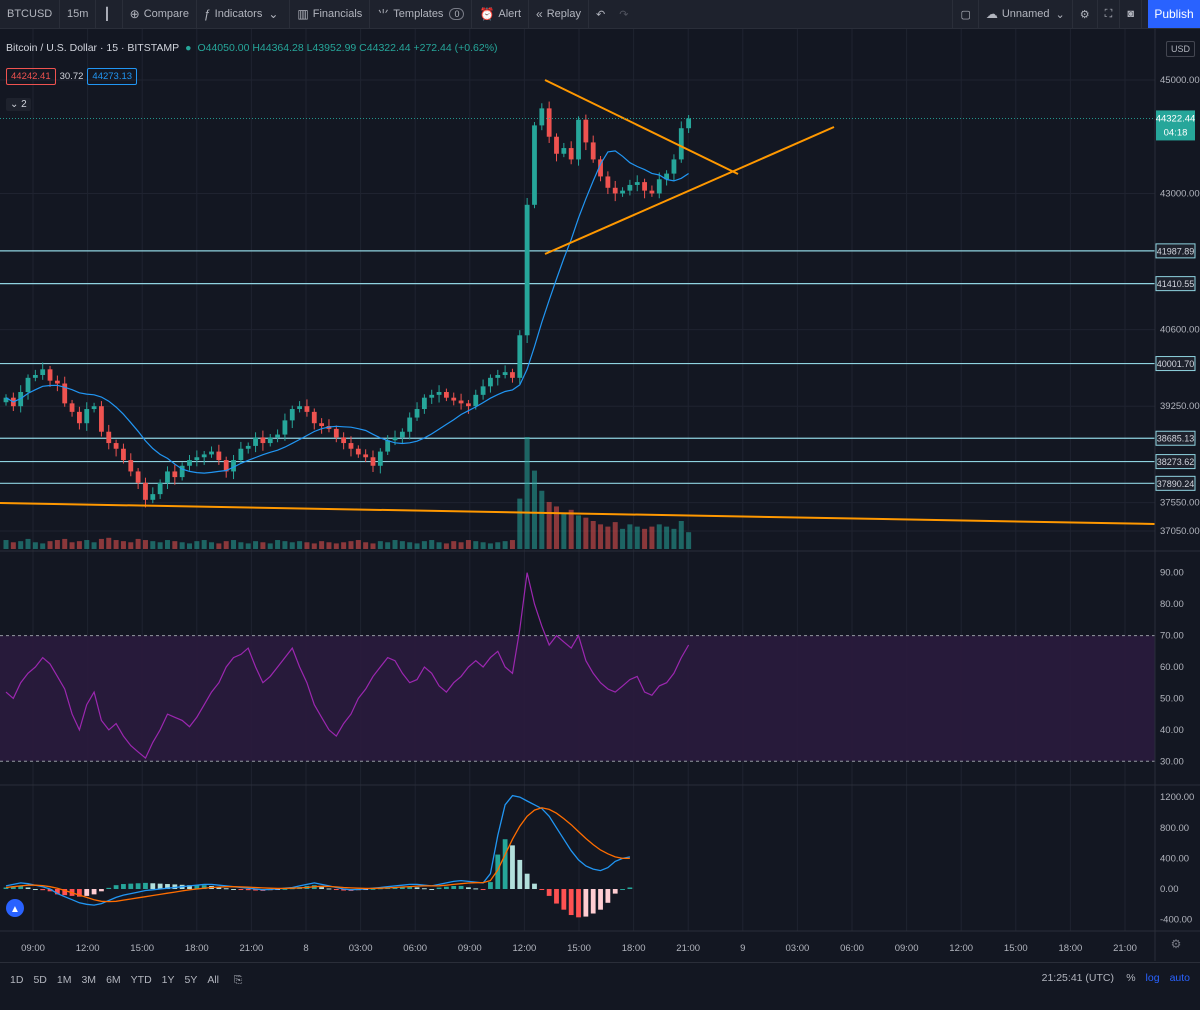  Describe the element at coordinates (213, 980) in the screenshot. I see `range-button-all: All` at that location.